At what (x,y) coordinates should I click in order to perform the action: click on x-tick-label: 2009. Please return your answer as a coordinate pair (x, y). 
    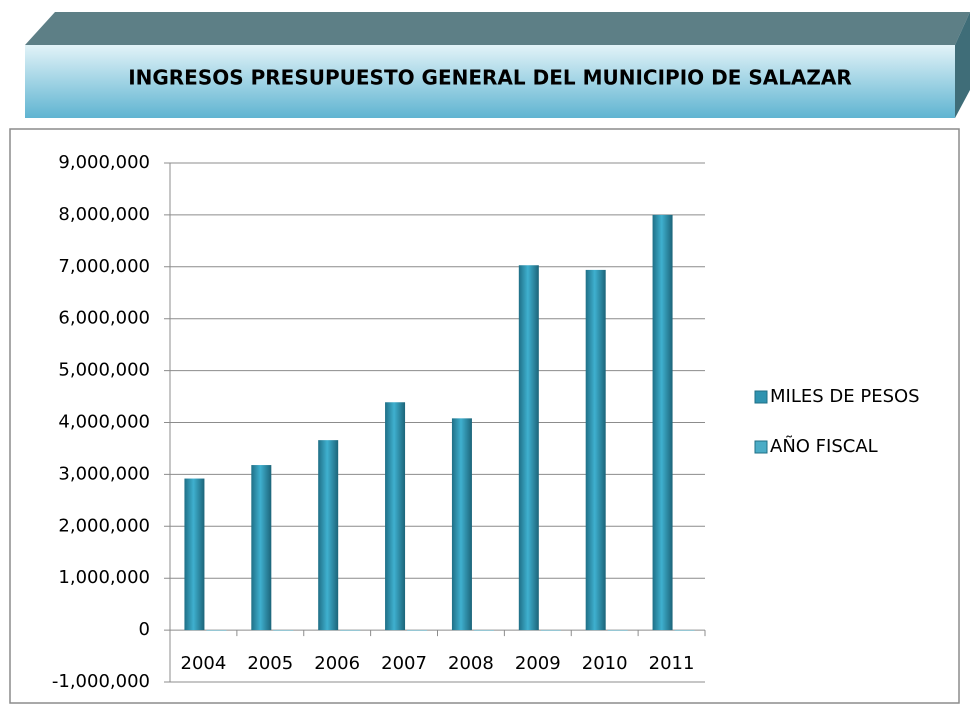
    Looking at the image, I should click on (538, 663).